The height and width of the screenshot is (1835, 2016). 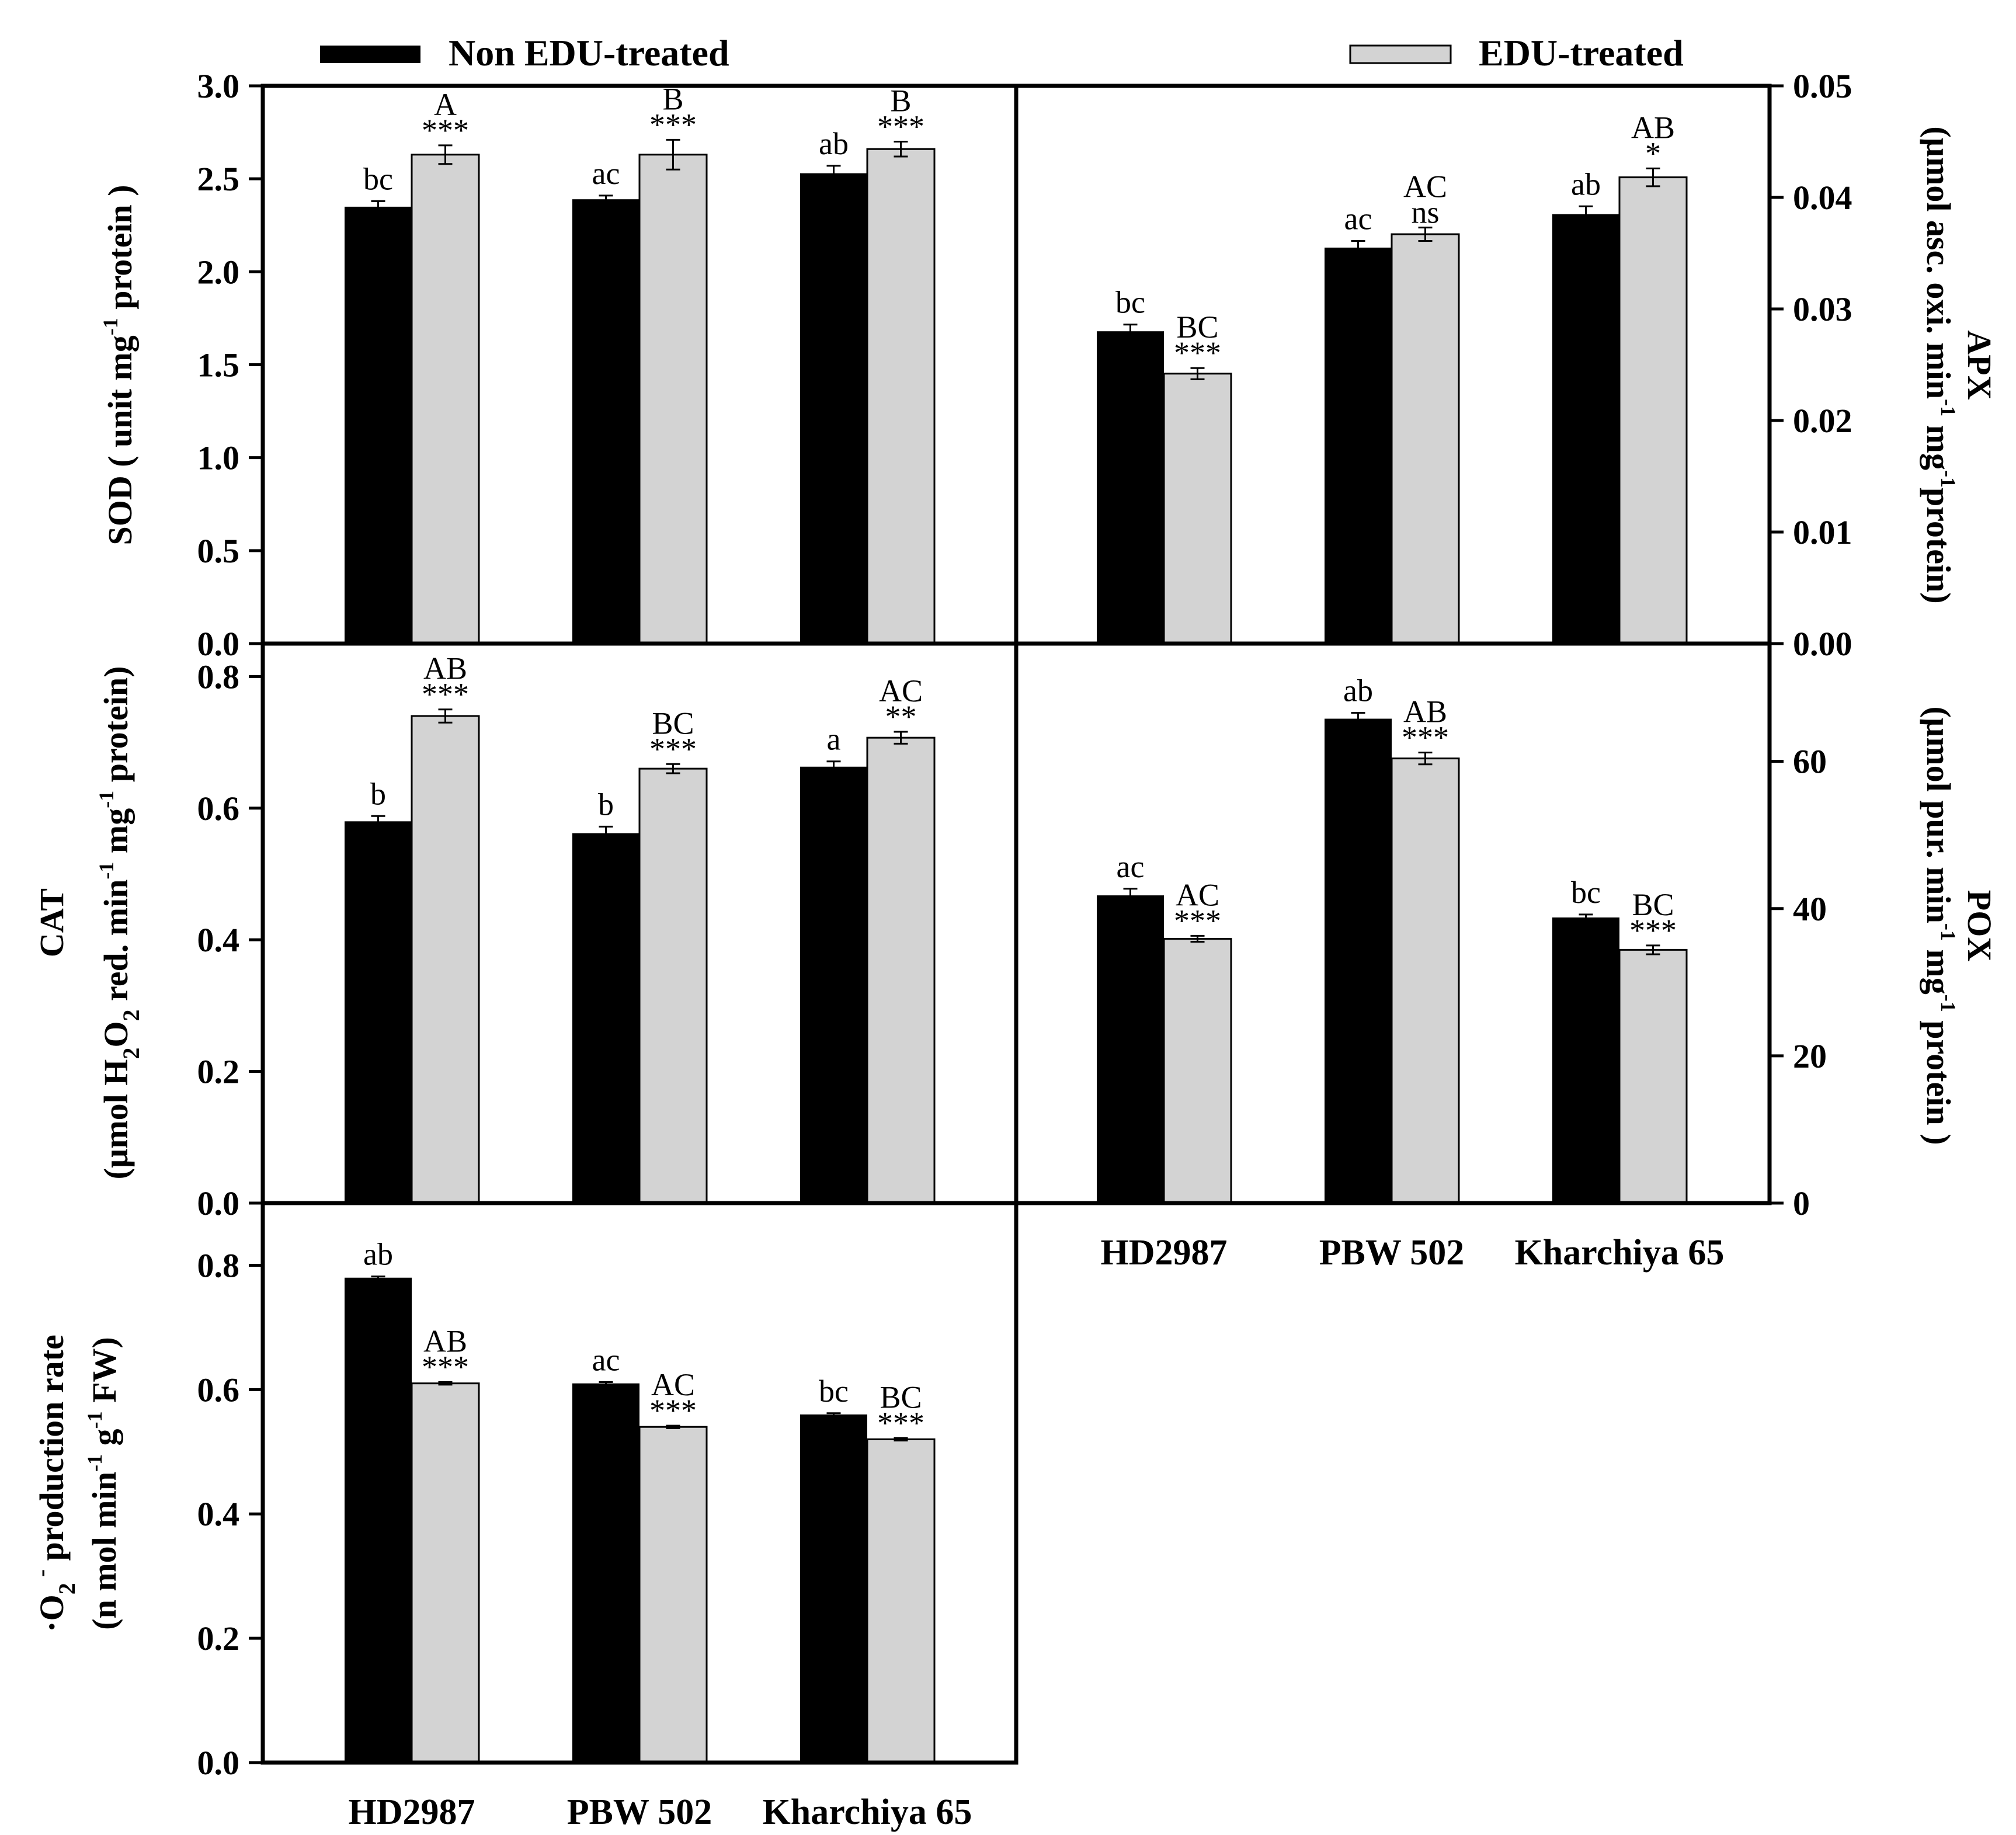 What do you see at coordinates (88, 923) in the screenshot?
I see `cat-y-title: CAT (µmol H2O2 red. min-1 mg-1 protein)` at bounding box center [88, 923].